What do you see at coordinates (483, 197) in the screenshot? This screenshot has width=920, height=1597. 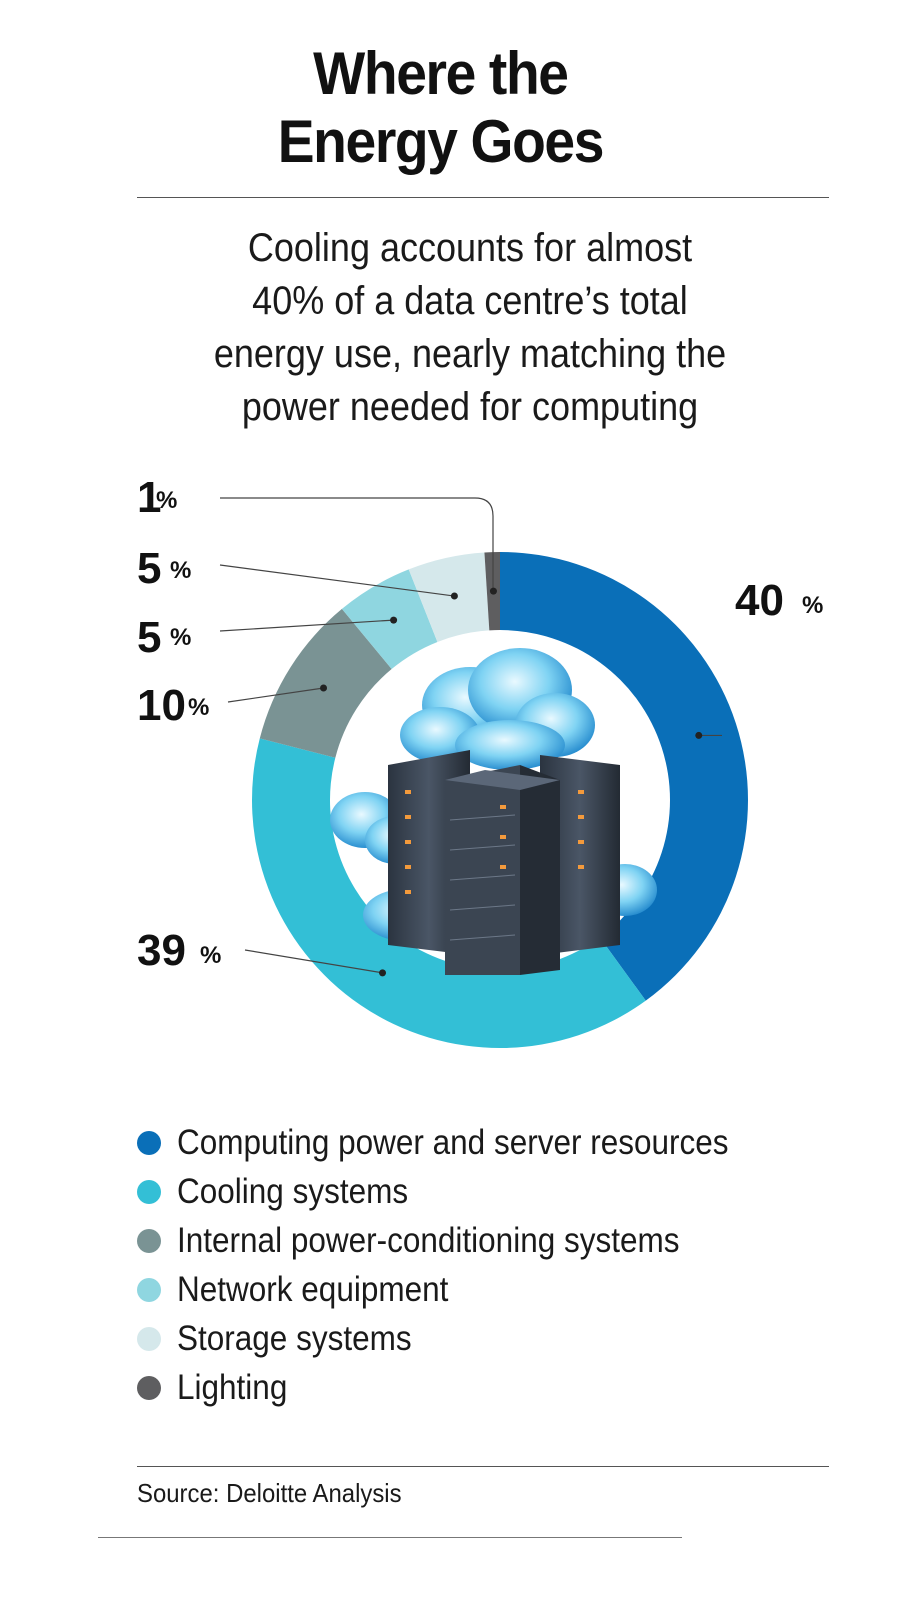 I see `top-divider` at bounding box center [483, 197].